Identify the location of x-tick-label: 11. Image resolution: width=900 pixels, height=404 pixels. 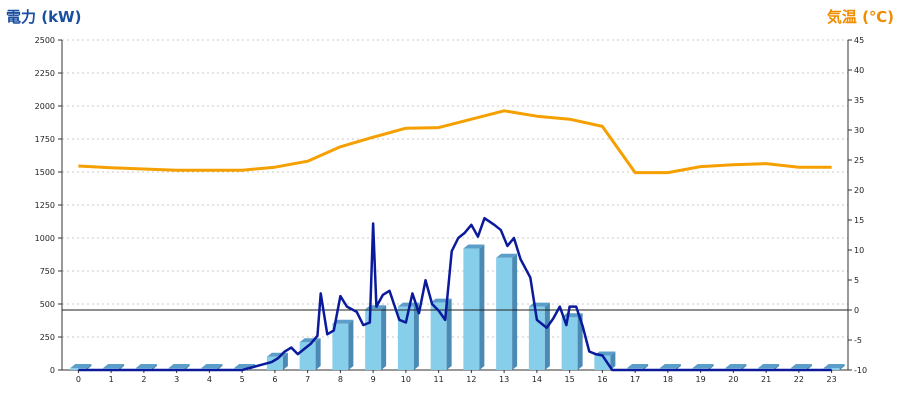
(439, 379).